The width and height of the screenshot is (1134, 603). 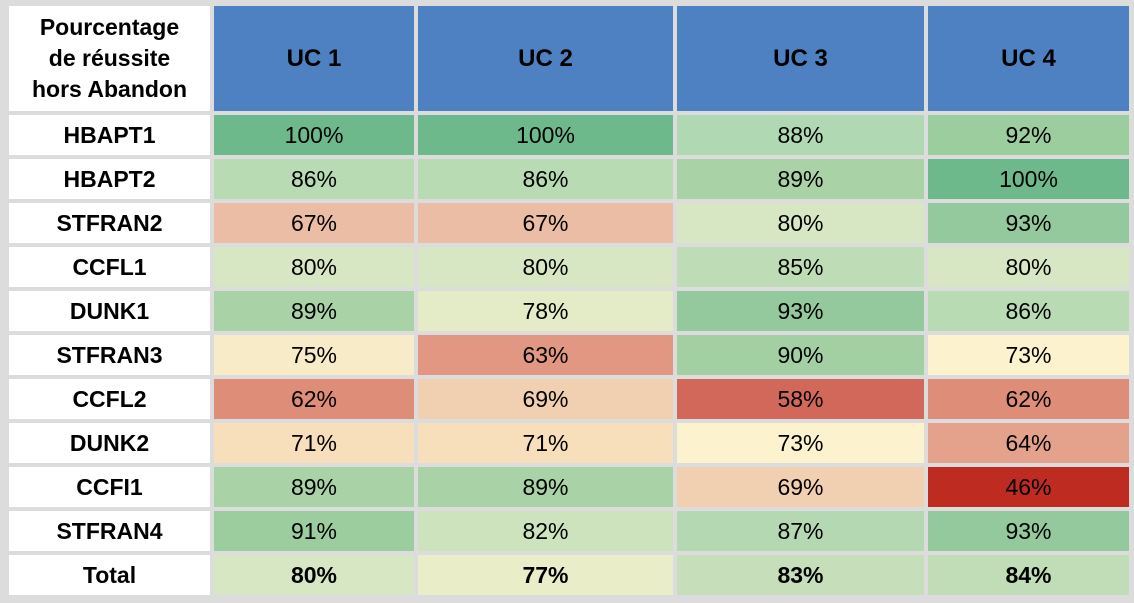 What do you see at coordinates (314, 355) in the screenshot?
I see `value-cell: 75%` at bounding box center [314, 355].